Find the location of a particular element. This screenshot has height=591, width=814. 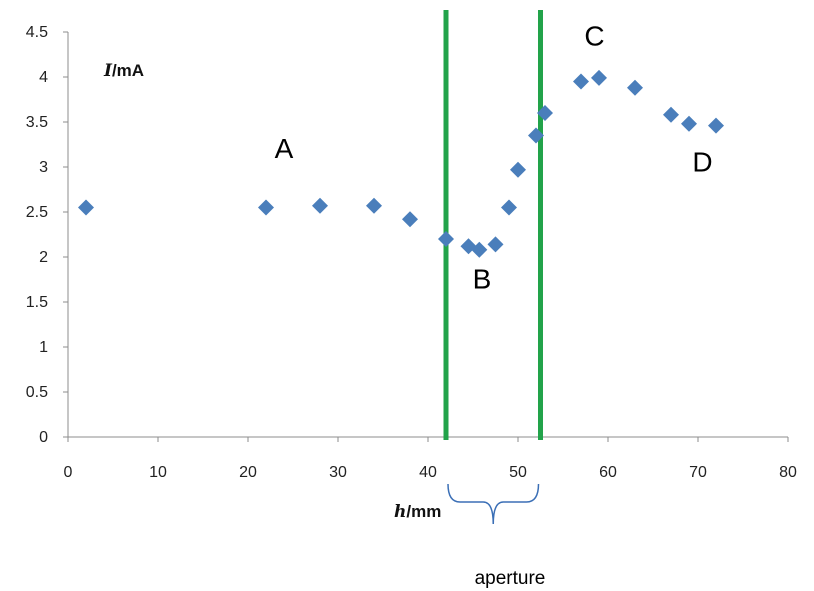

region-label-c: C is located at coordinates (594, 36).